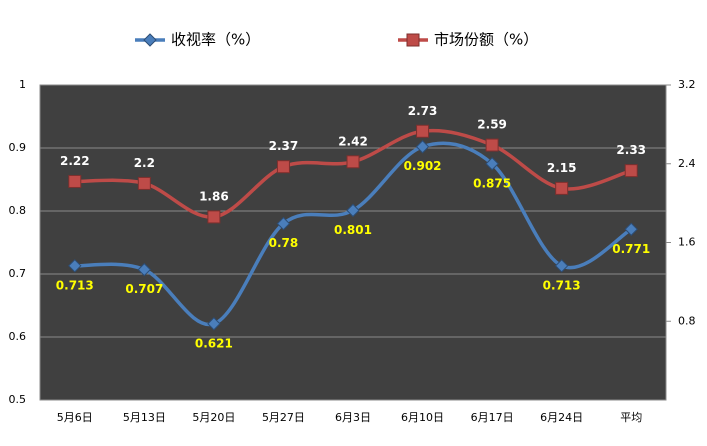 Image resolution: width=707 pixels, height=446 pixels. What do you see at coordinates (144, 417) in the screenshot?
I see `x-tick-label: 5月13日` at bounding box center [144, 417].